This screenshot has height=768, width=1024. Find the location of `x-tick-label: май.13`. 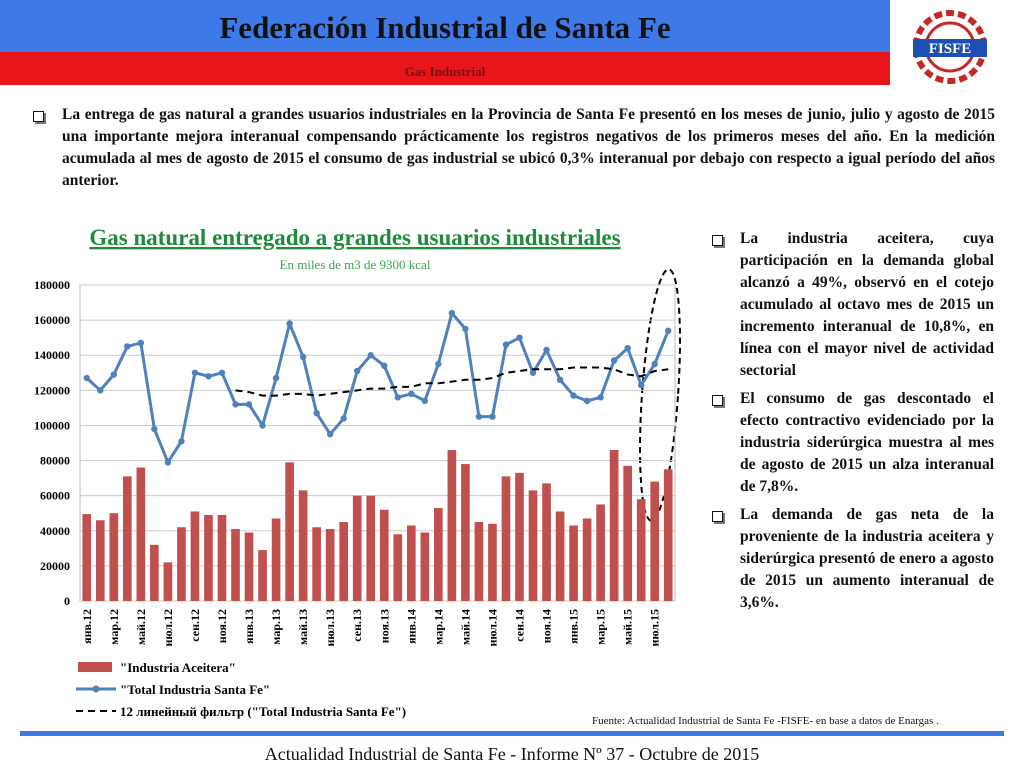

x-tick-label: май.13 is located at coordinates (303, 627).